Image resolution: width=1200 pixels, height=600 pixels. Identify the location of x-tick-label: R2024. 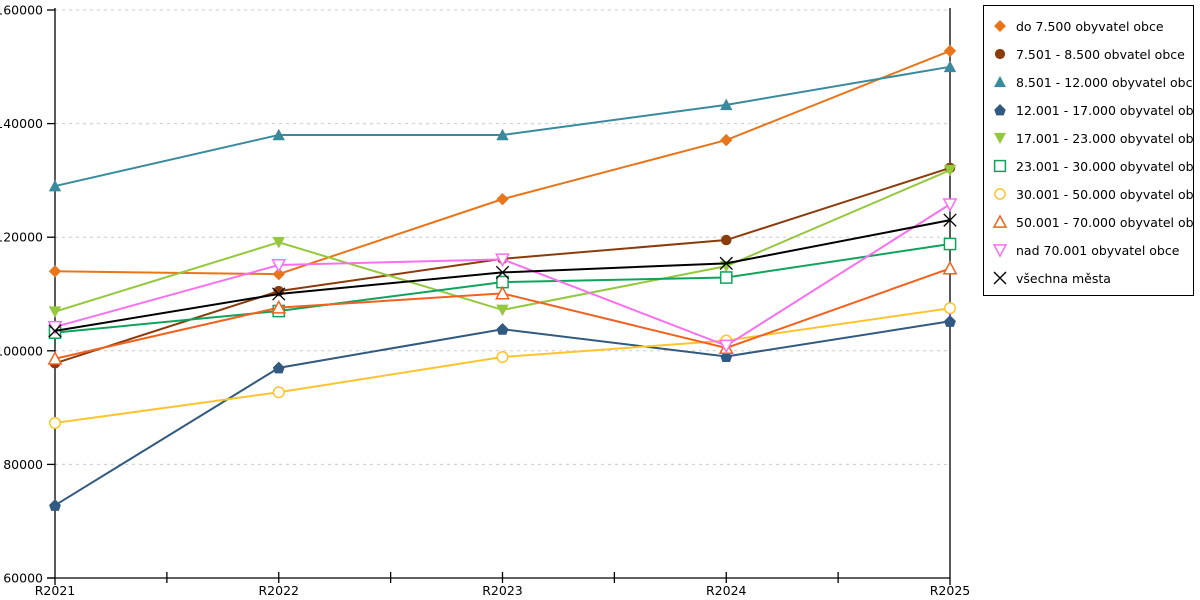
(726, 590).